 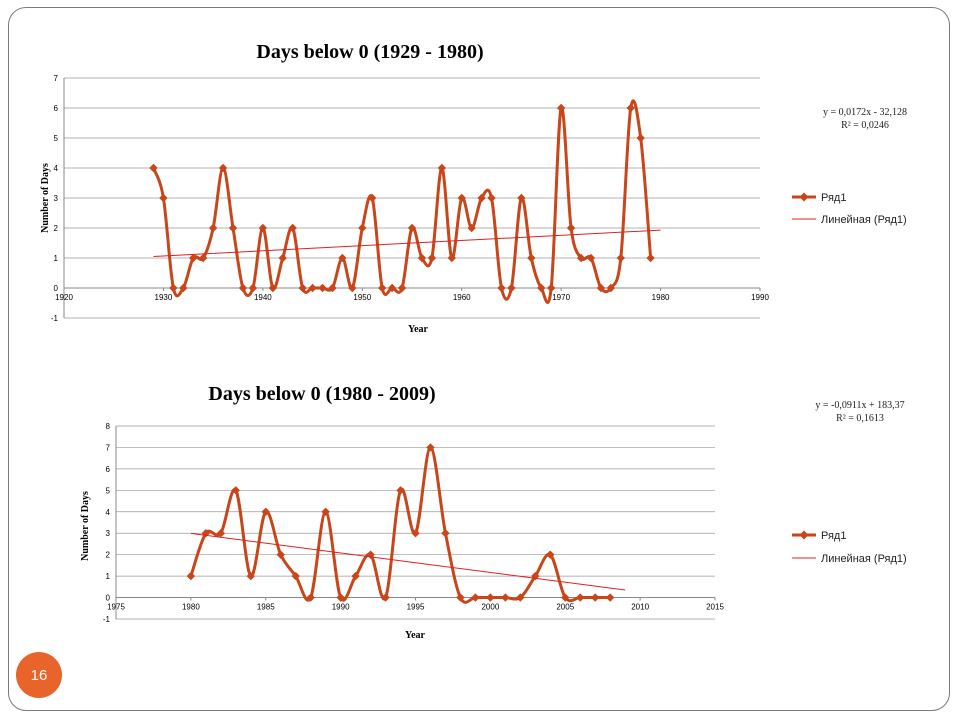 I want to click on x-tick-label: 2000, so click(x=490, y=607).